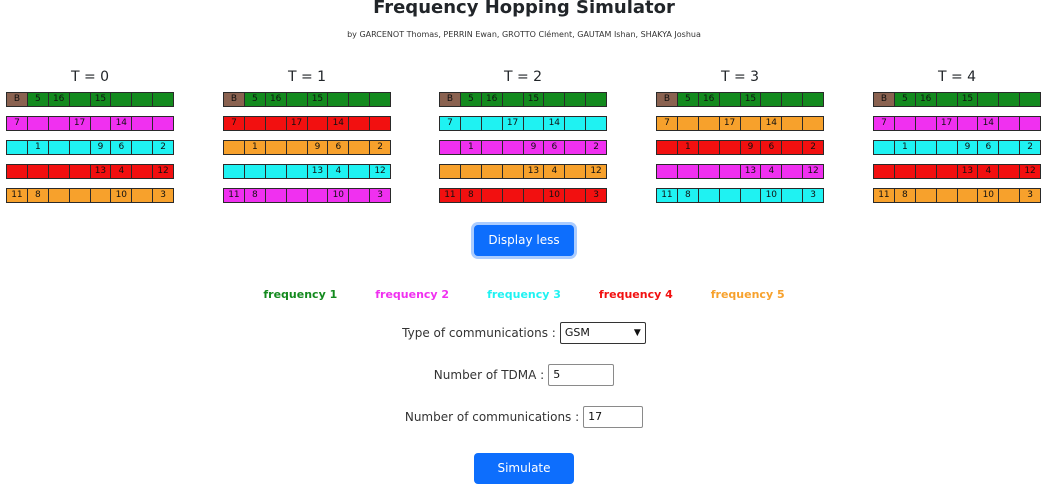 The image size is (1048, 490). Describe the element at coordinates (740, 135) in the screenshot. I see `timeslot-3: T = 3 B 5 16 15 7 17 14 1 9 6 2 13 4 12 11 8 10 3` at that location.